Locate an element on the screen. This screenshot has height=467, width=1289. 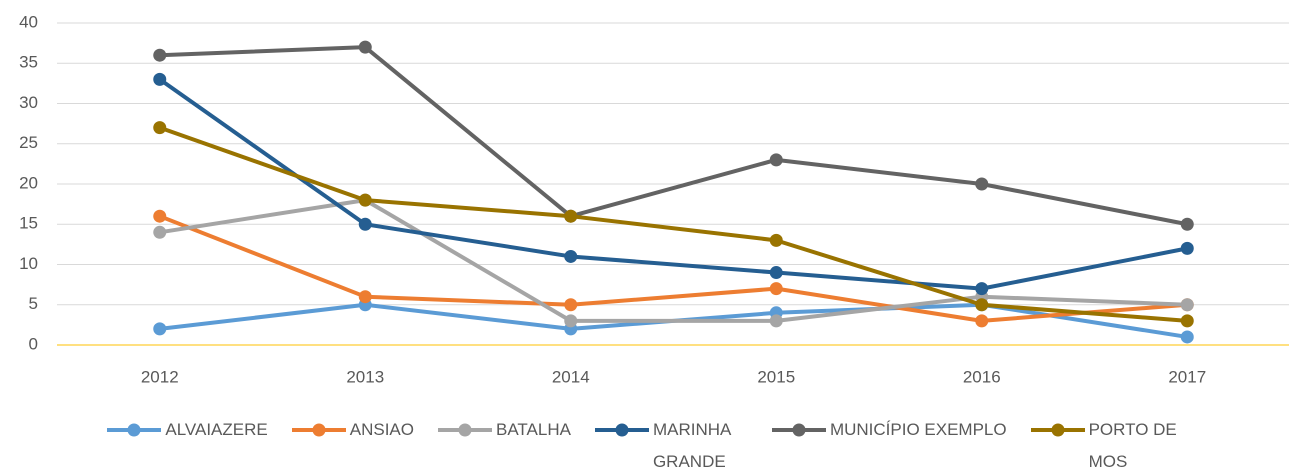
y-tick-label: 40 is located at coordinates (28, 21).